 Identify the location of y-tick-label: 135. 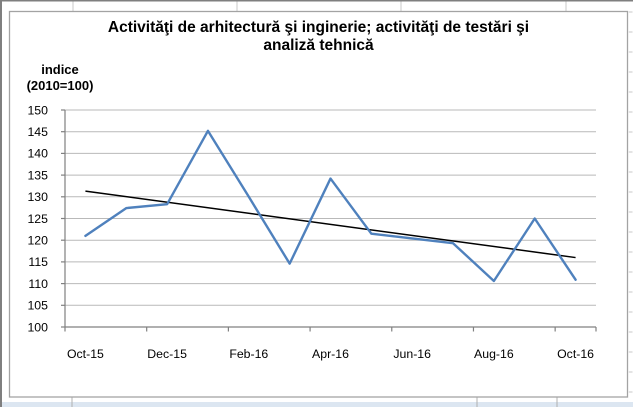
(37, 175).